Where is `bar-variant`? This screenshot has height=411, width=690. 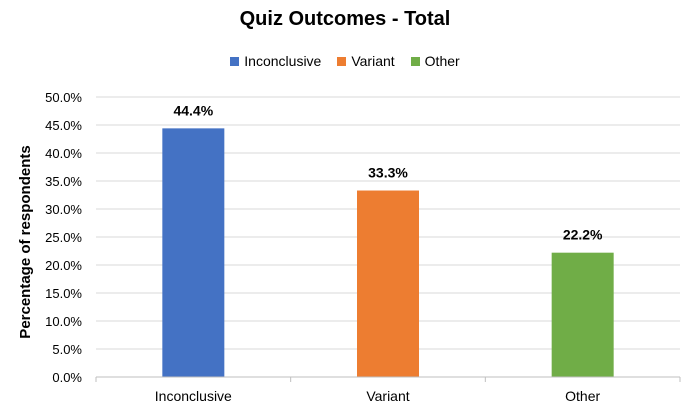 bar-variant is located at coordinates (388, 283).